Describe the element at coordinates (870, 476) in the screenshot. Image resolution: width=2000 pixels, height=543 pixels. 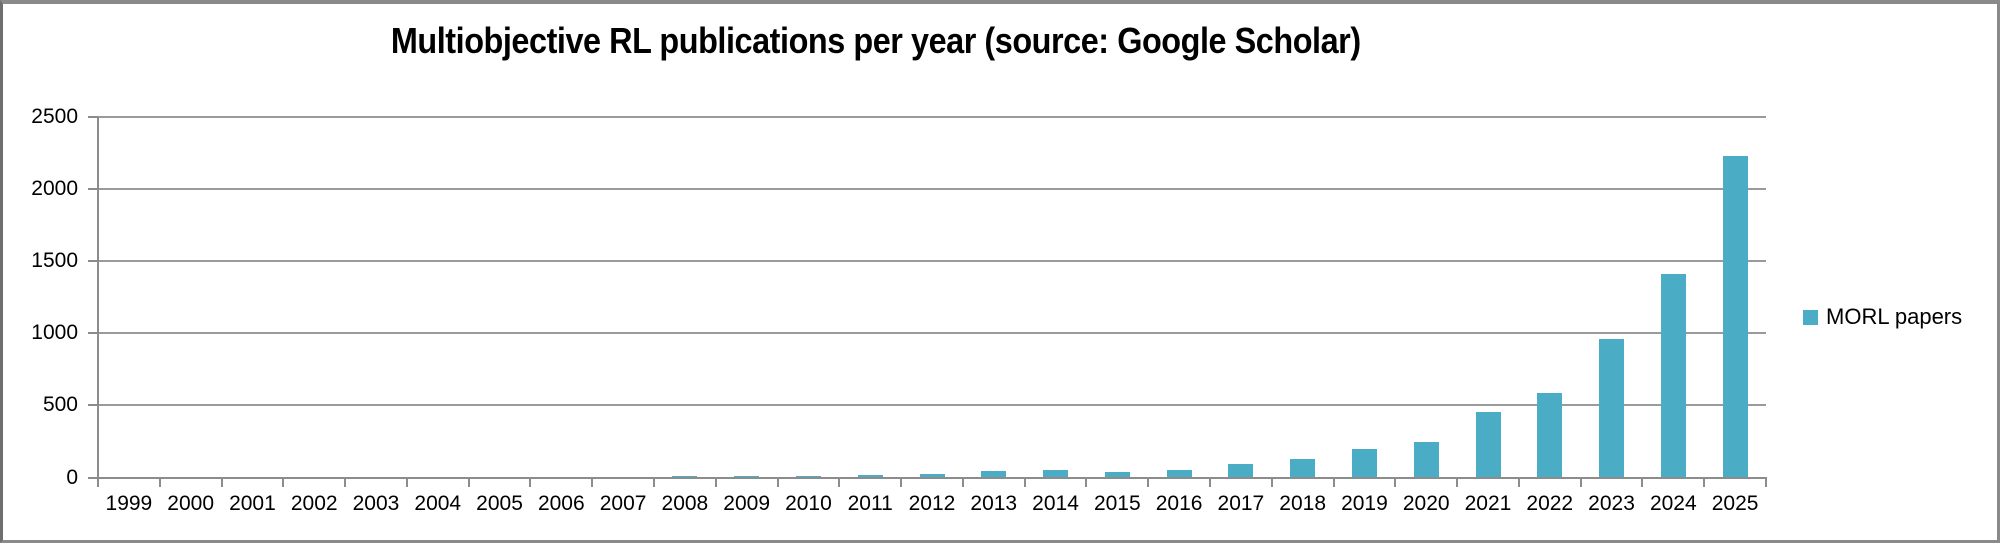
I see `bar-2011` at that location.